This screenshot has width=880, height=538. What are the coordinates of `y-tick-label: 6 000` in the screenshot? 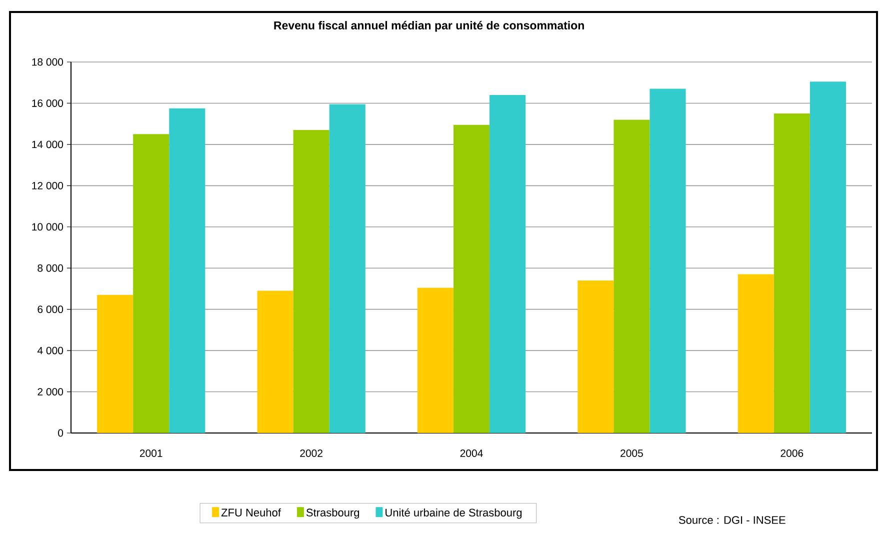 It's located at (51, 310).